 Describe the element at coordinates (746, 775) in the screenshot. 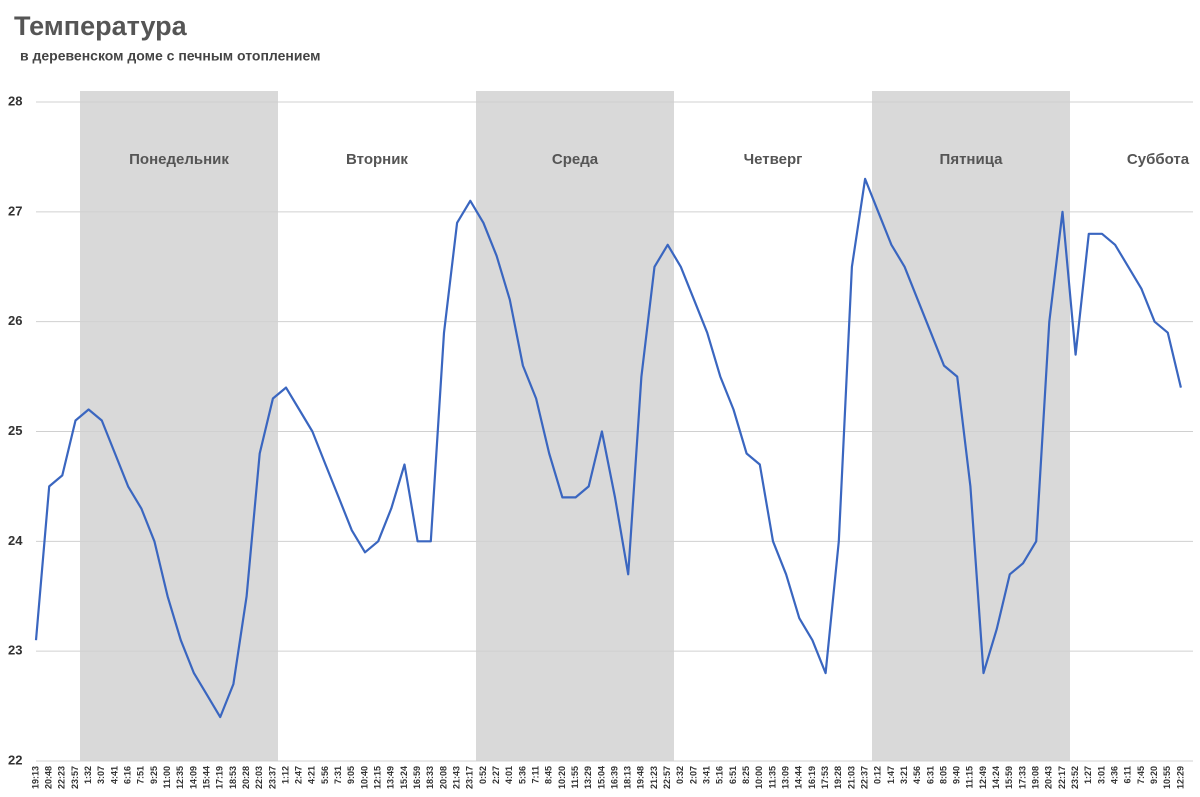

I see `x-tick-label: 8:25` at that location.